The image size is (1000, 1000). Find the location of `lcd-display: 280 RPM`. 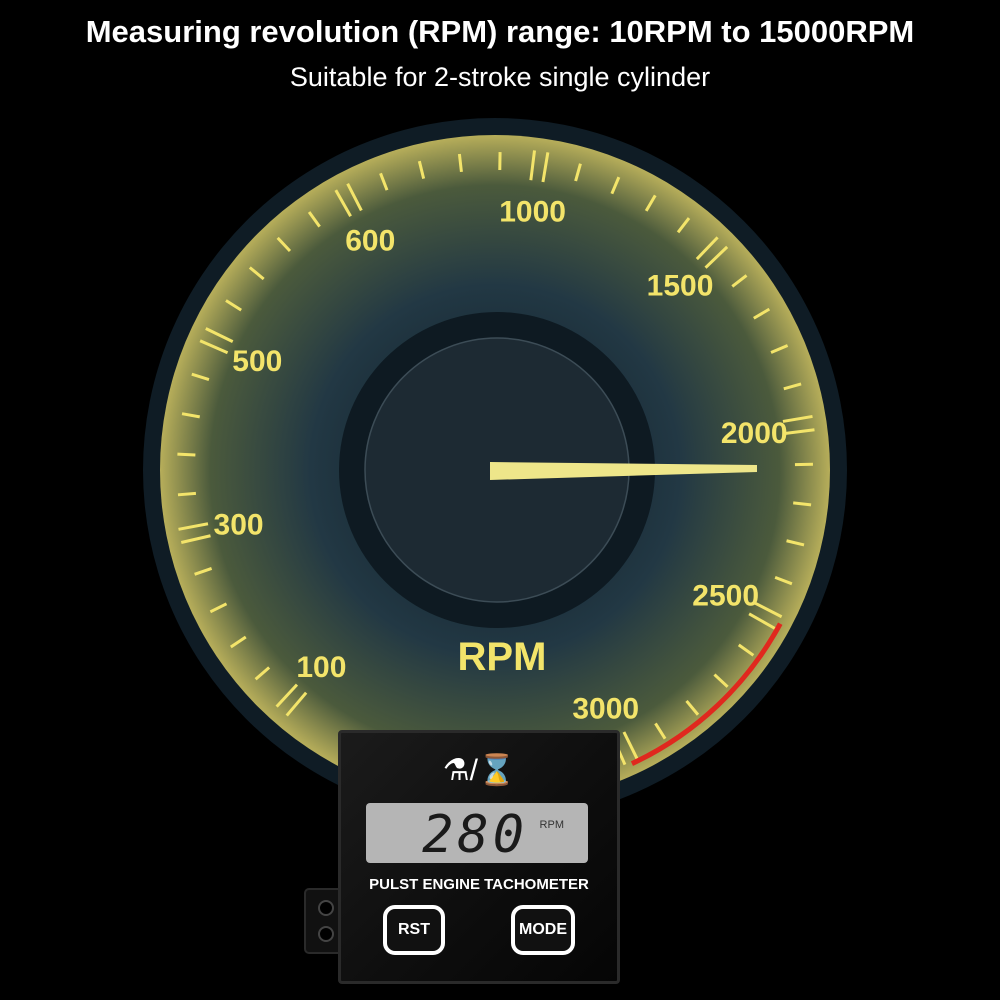

lcd-display: 280 RPM is located at coordinates (477, 834).